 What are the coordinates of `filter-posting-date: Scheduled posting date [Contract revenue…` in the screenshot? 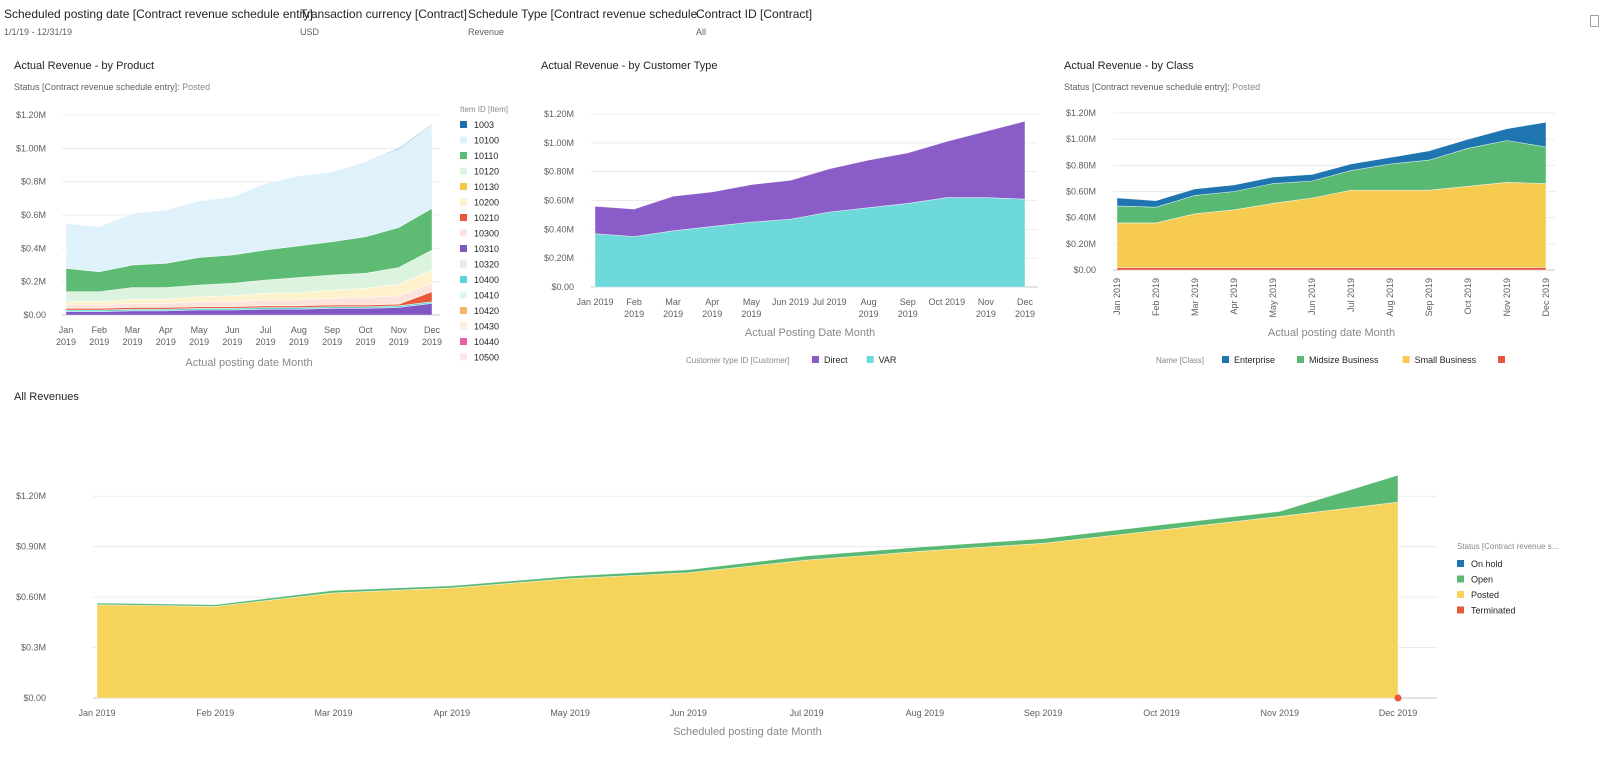 It's located at (158, 22).